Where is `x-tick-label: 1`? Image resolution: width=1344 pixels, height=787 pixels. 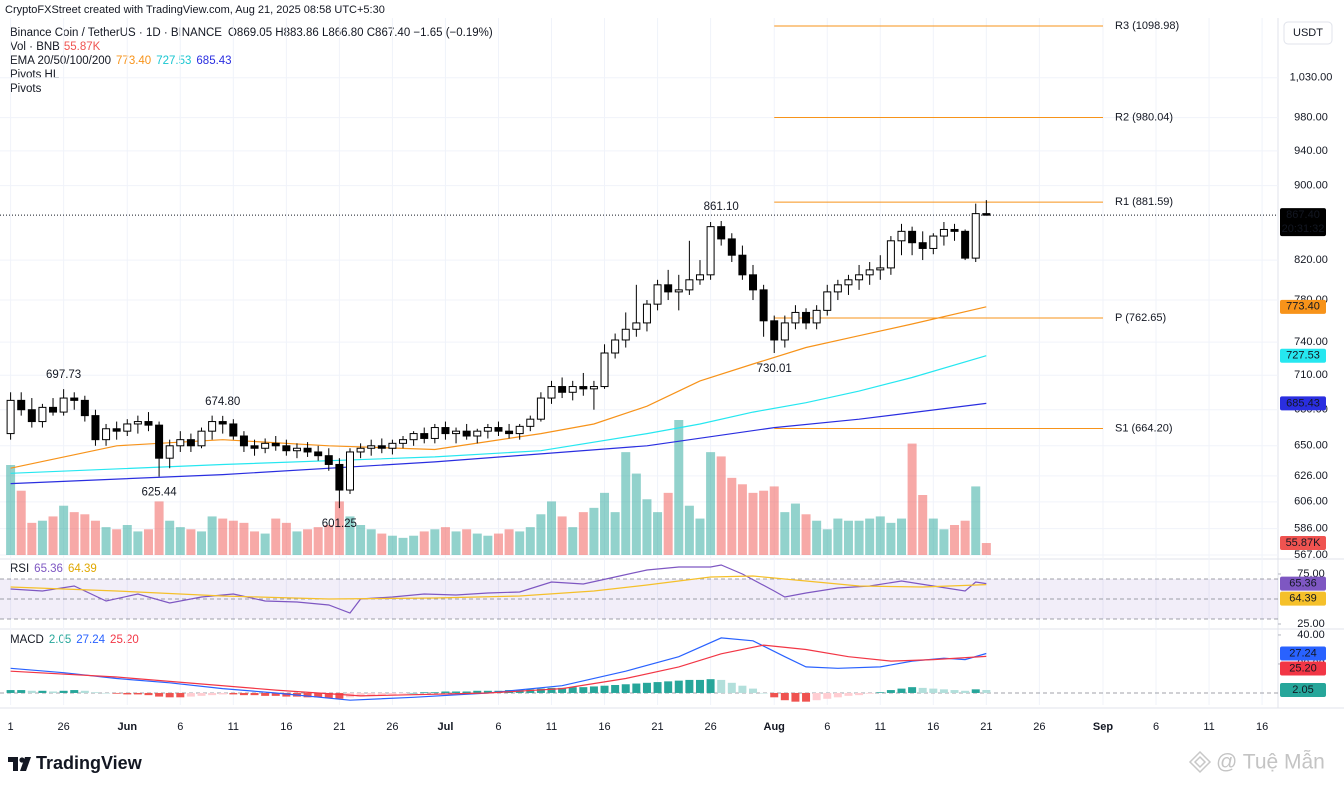 x-tick-label: 1 is located at coordinates (11, 727).